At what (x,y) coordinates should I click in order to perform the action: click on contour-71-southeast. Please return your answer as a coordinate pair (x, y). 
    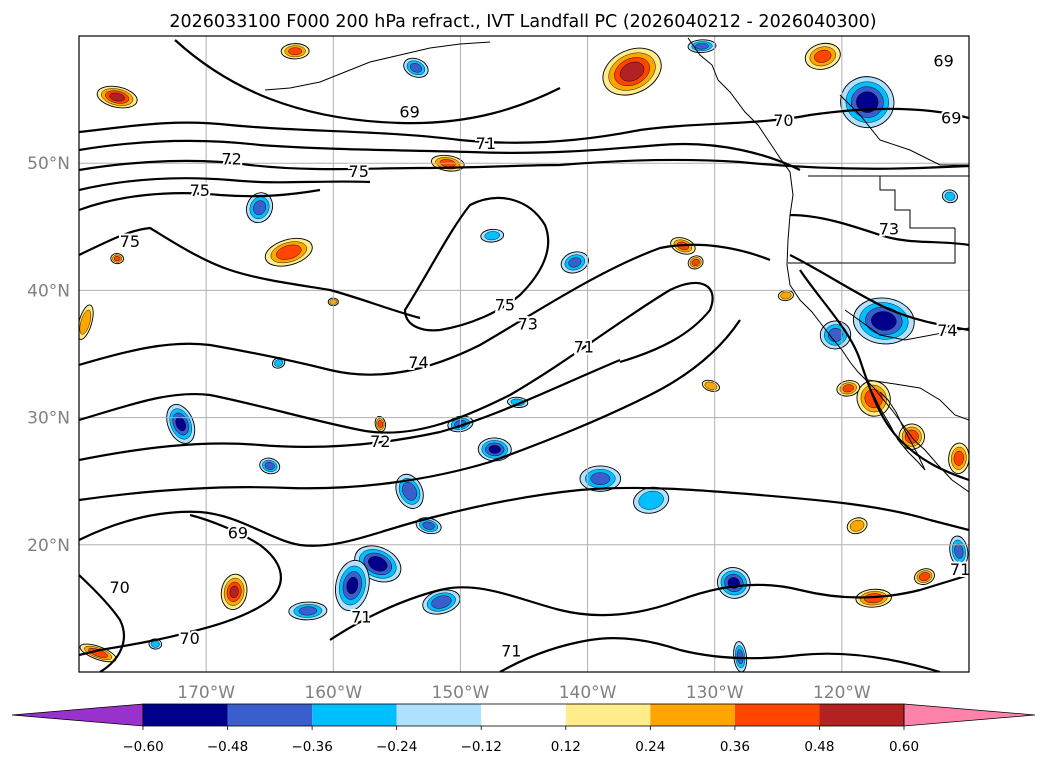
    Looking at the image, I should click on (720, 654).